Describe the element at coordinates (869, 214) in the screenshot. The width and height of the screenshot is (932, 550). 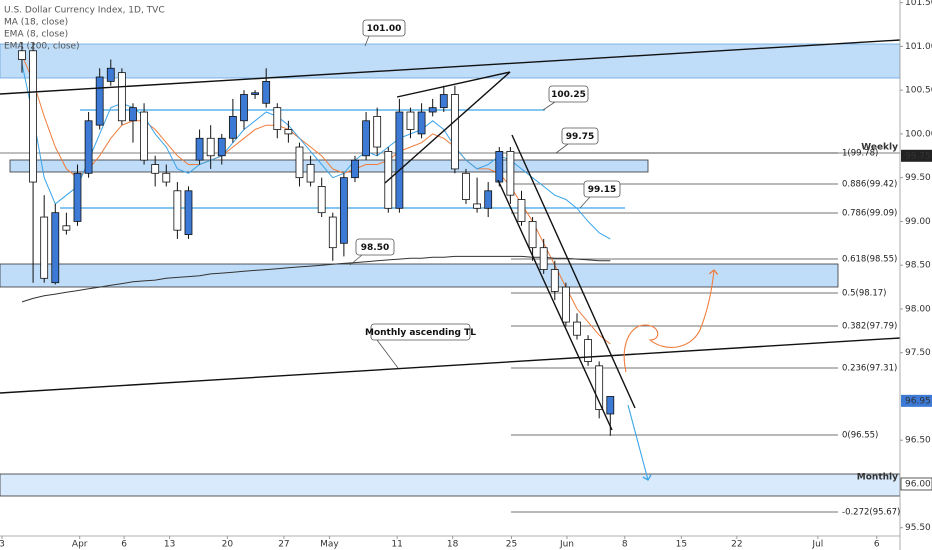
I see `fib-label: 0.786(99.09)` at that location.